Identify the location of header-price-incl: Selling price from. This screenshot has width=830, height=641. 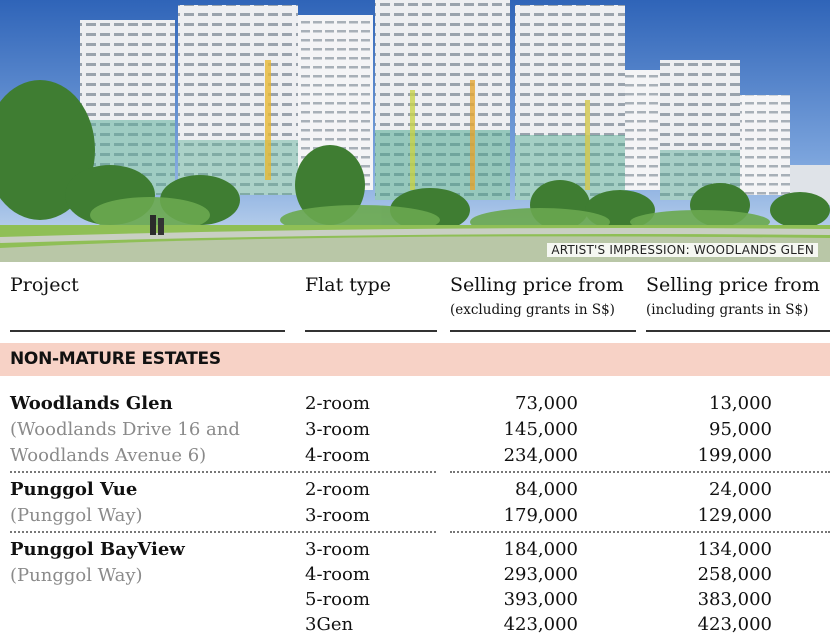
(733, 285).